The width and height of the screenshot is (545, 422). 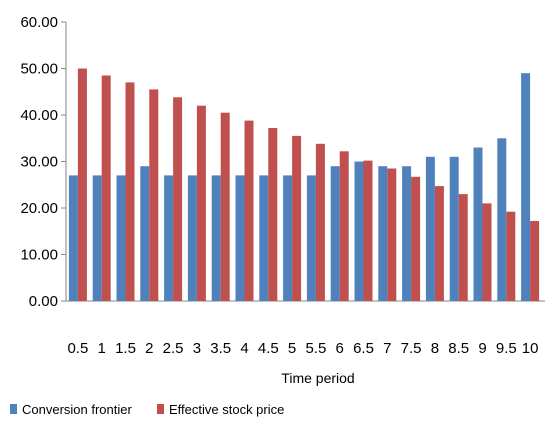 I want to click on x-tick-label: 8, so click(x=435, y=348).